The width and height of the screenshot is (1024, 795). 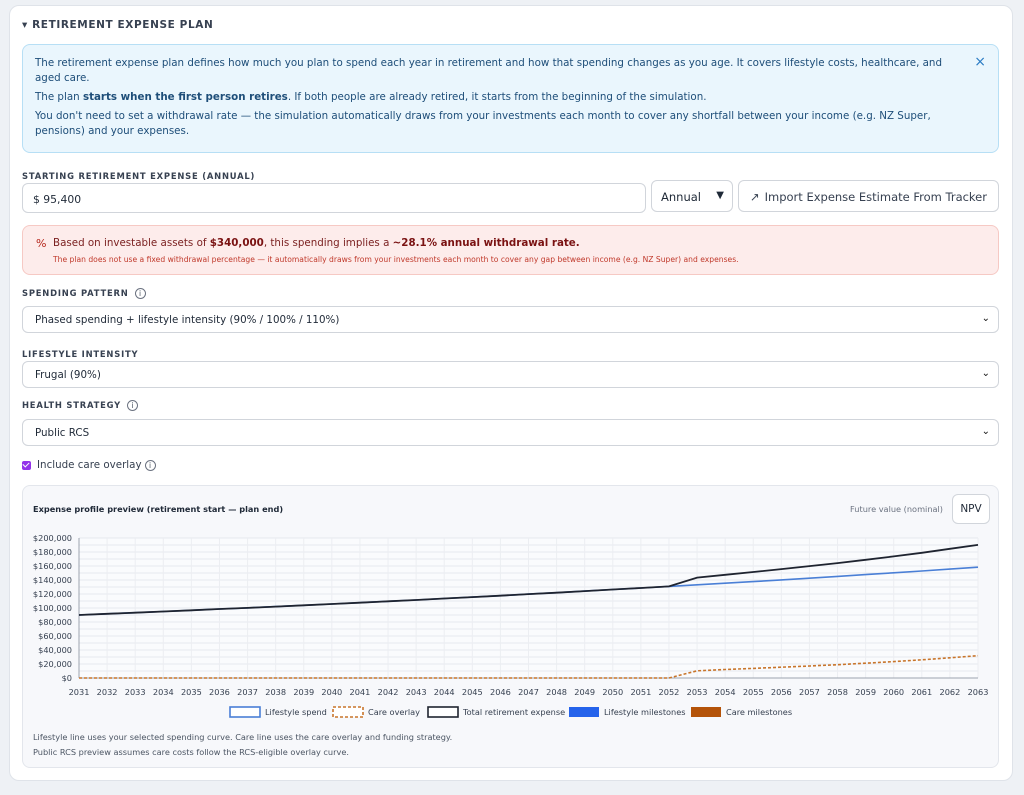 What do you see at coordinates (219, 692) in the screenshot?
I see `x-tick-label: 2036` at bounding box center [219, 692].